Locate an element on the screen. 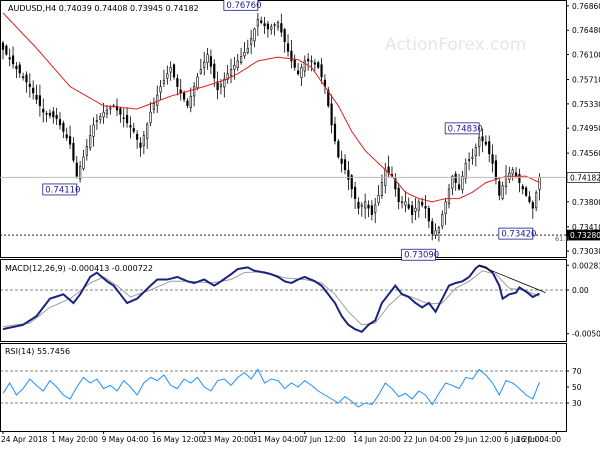  macd-lines is located at coordinates (274, 298).